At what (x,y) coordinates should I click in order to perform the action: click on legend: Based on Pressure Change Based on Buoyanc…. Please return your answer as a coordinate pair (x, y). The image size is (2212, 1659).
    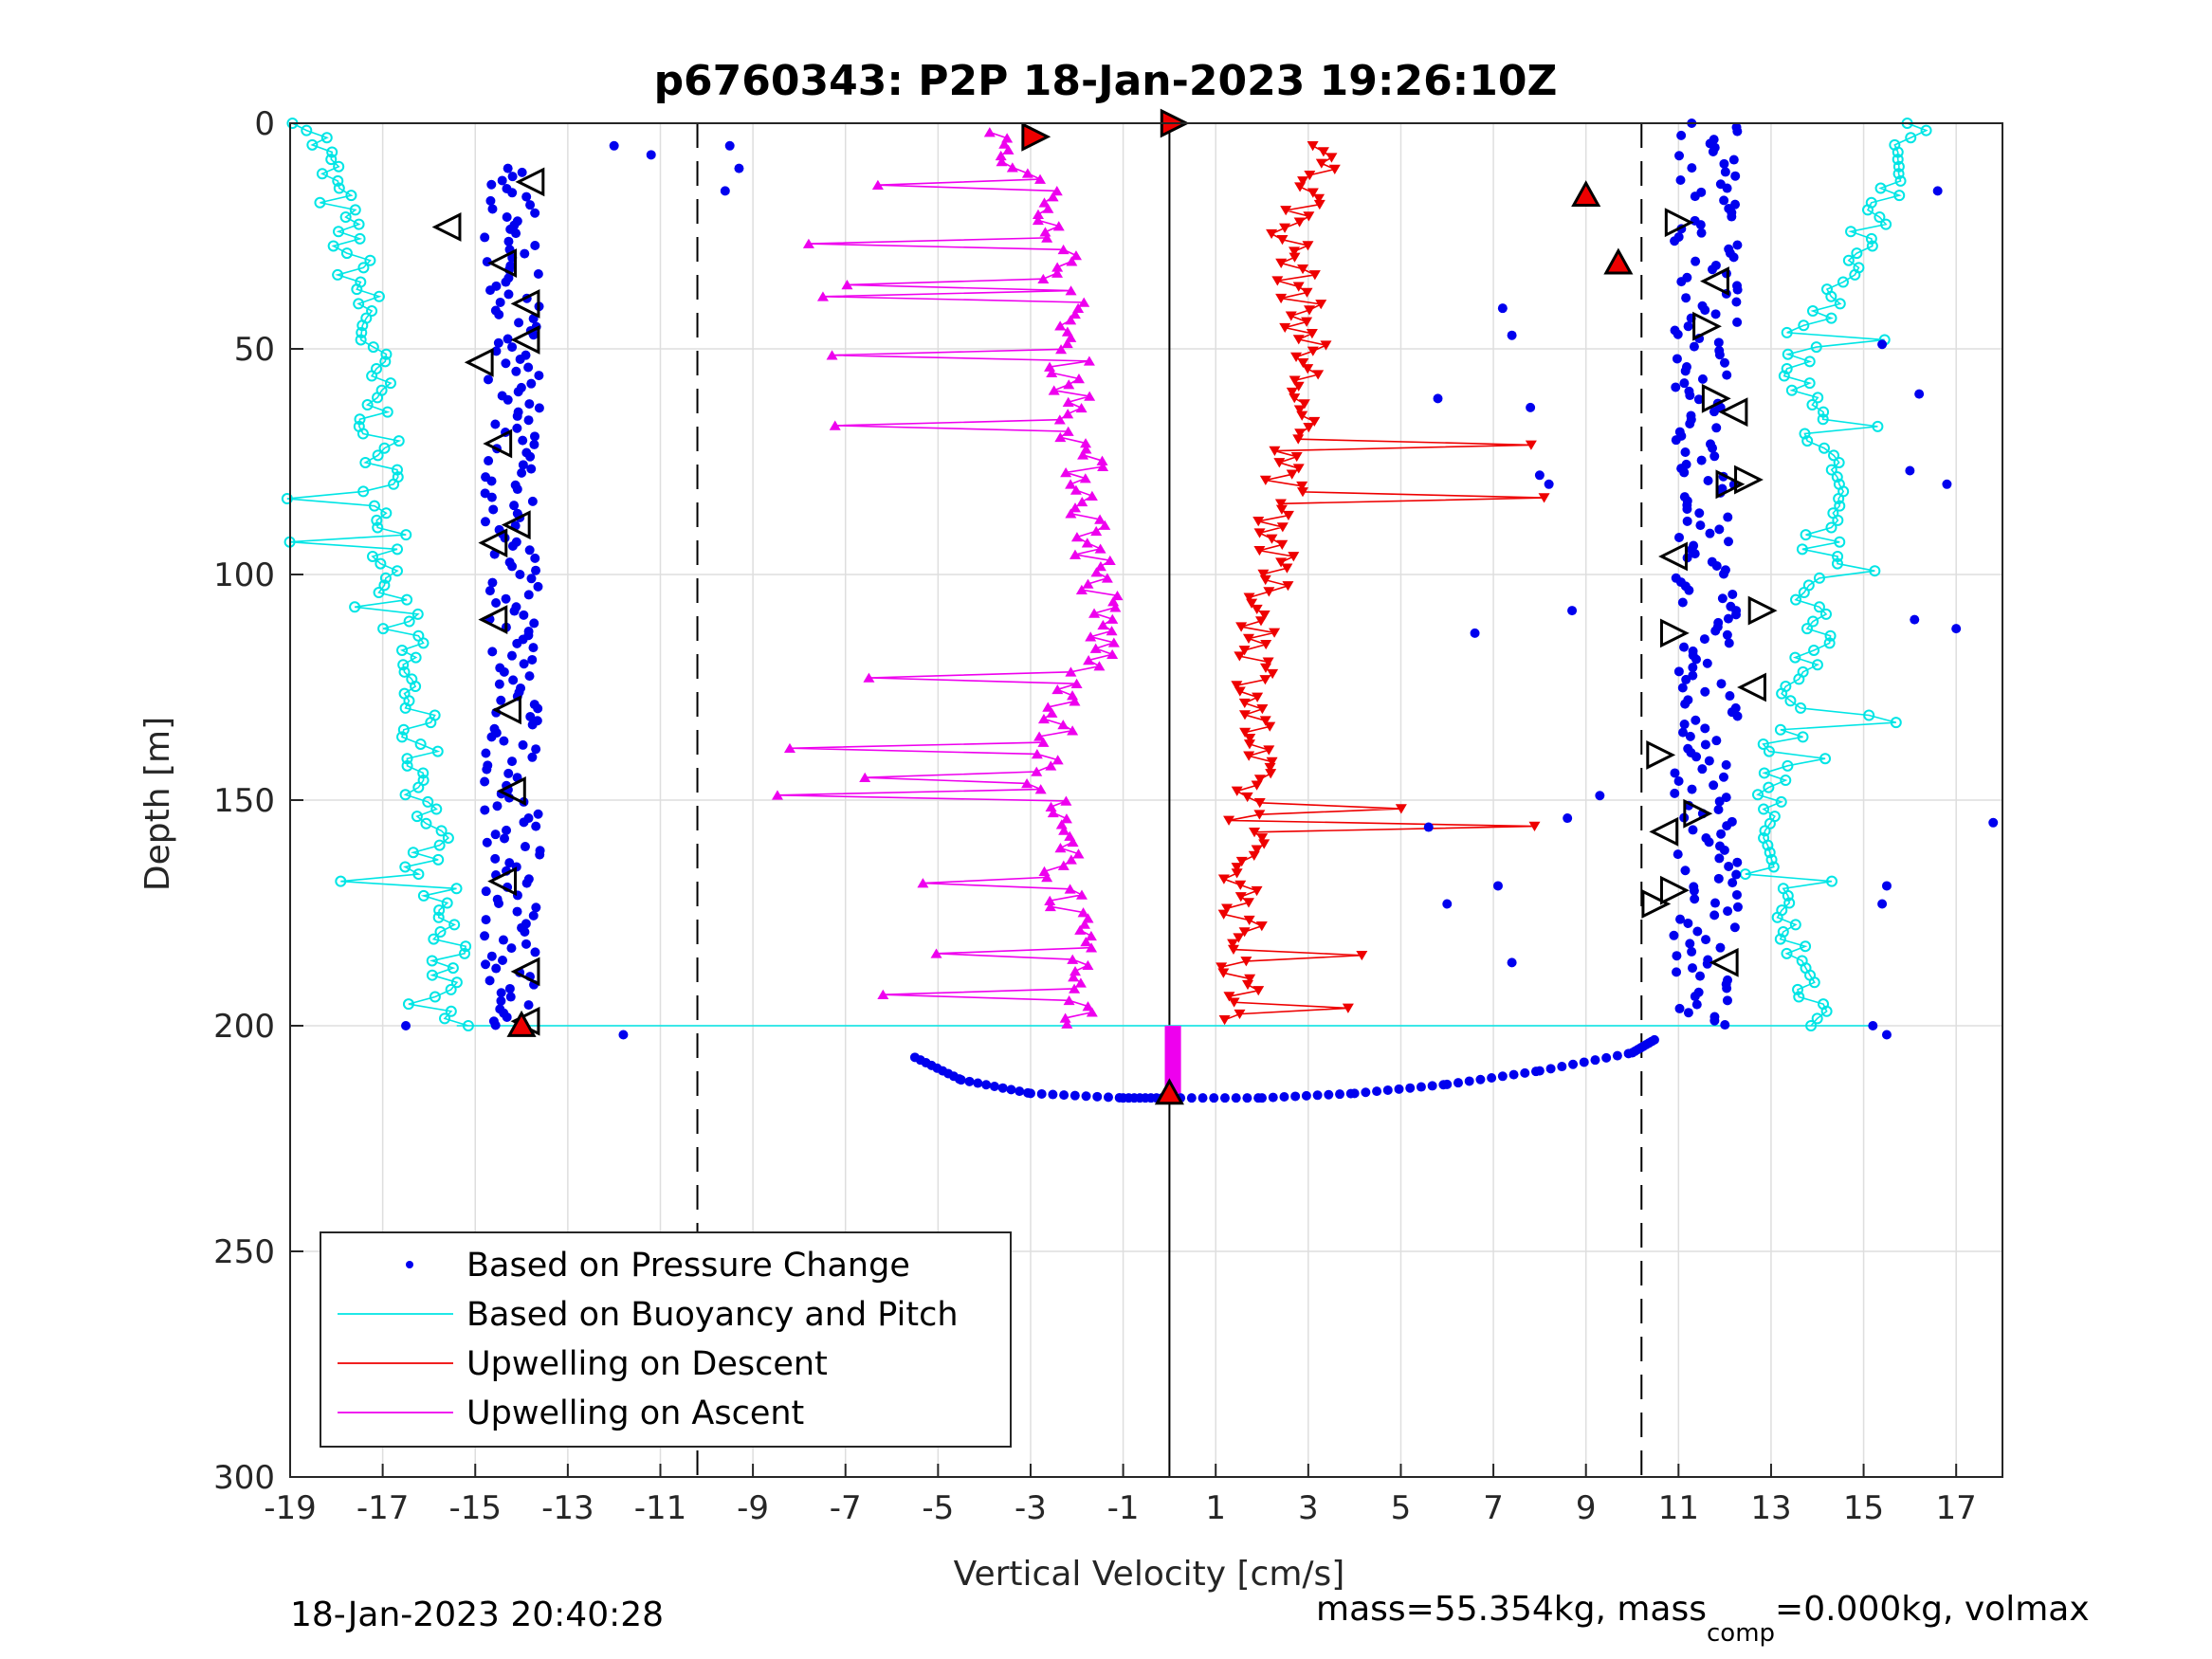
    Looking at the image, I should click on (666, 1339).